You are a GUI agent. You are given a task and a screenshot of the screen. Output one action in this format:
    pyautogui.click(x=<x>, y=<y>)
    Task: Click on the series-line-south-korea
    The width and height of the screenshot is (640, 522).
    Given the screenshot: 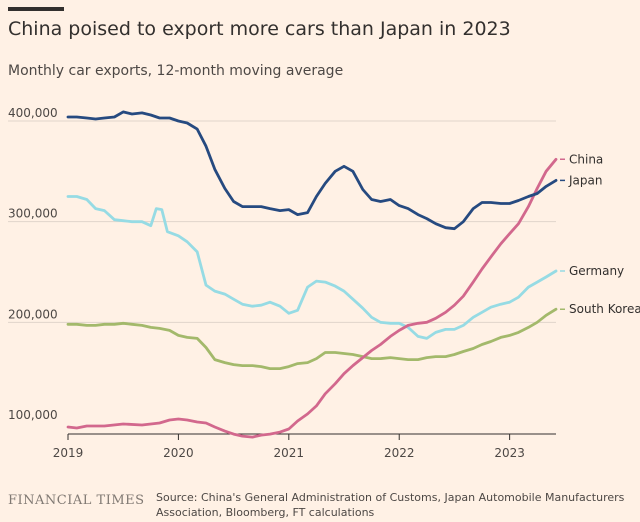 What is the action you would take?
    pyautogui.click(x=312, y=338)
    